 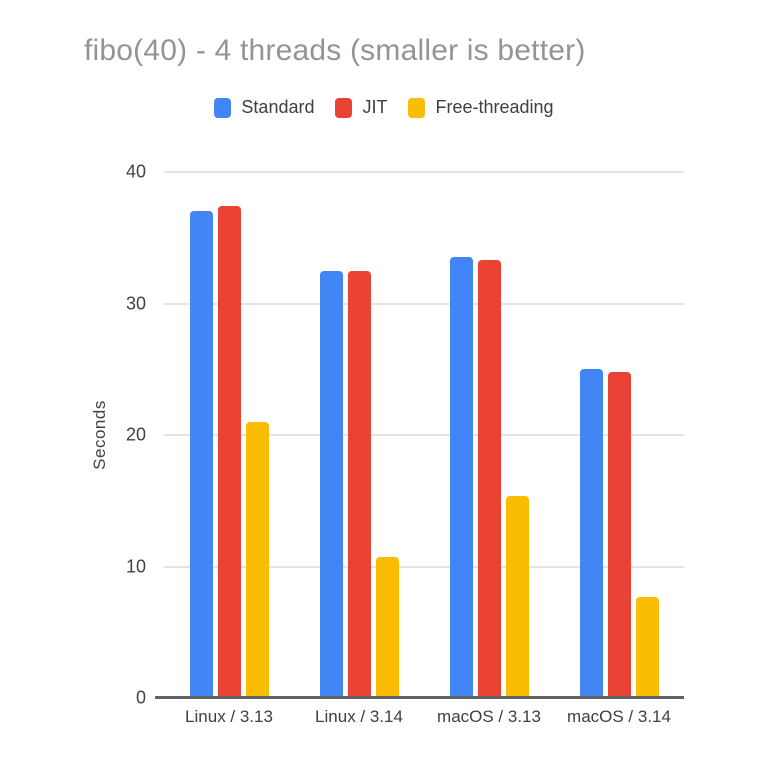 What do you see at coordinates (78, 435) in the screenshot?
I see `y-axis-tick-labels: 0 10 20 30 40` at bounding box center [78, 435].